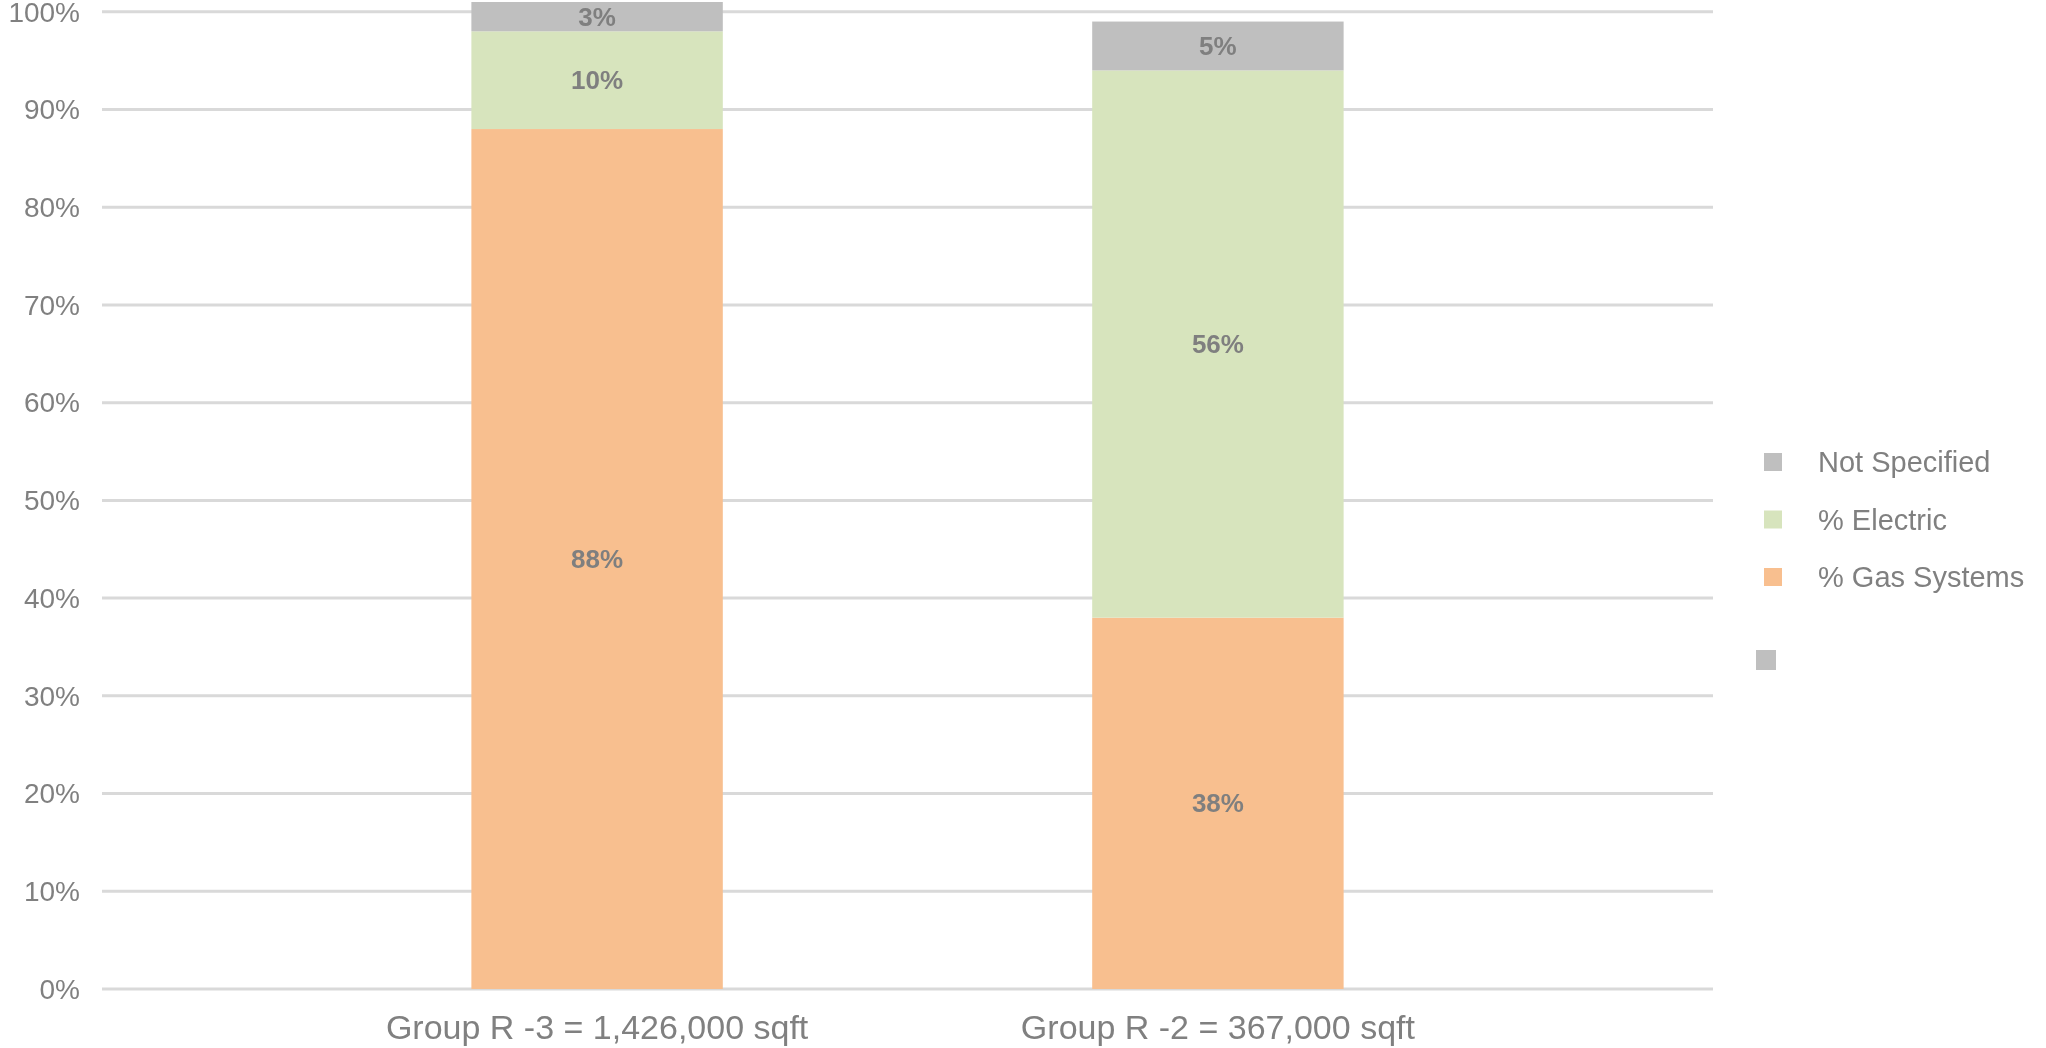  I want to click on data-label: 38%, so click(1217, 803).